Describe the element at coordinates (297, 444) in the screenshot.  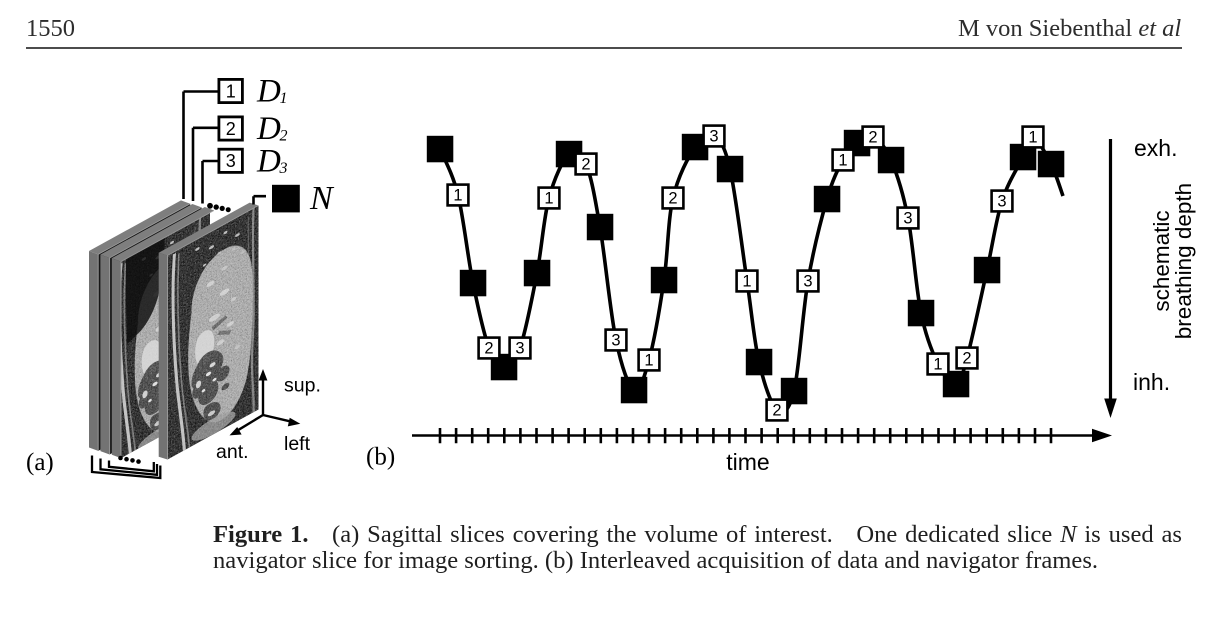
I see `svg-text: left` at that location.